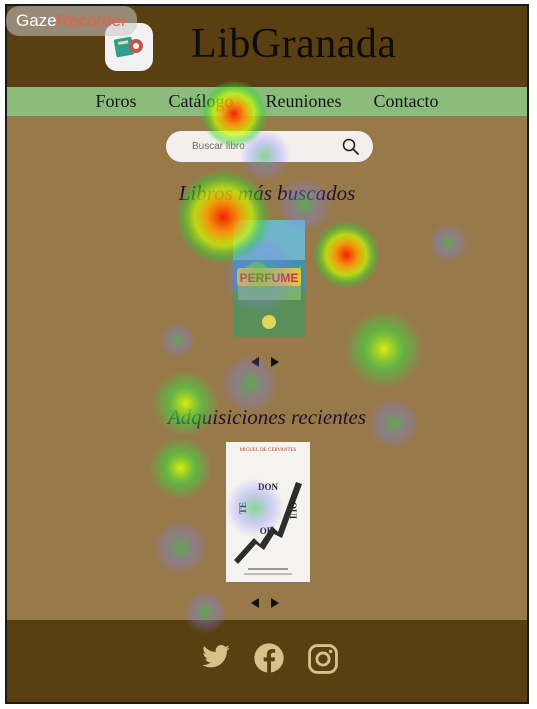  What do you see at coordinates (267, 193) in the screenshot?
I see `section-title-popular: Libros más buscados` at bounding box center [267, 193].